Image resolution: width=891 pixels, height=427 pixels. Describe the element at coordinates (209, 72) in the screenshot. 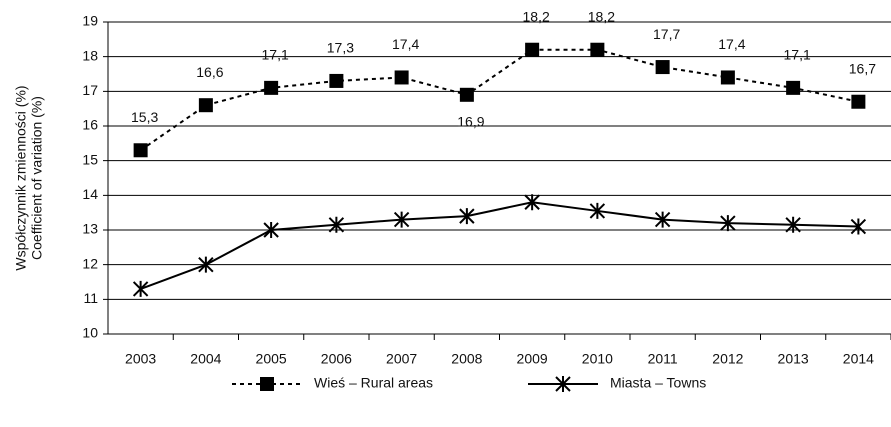

I see `data-label: 16,6` at that location.